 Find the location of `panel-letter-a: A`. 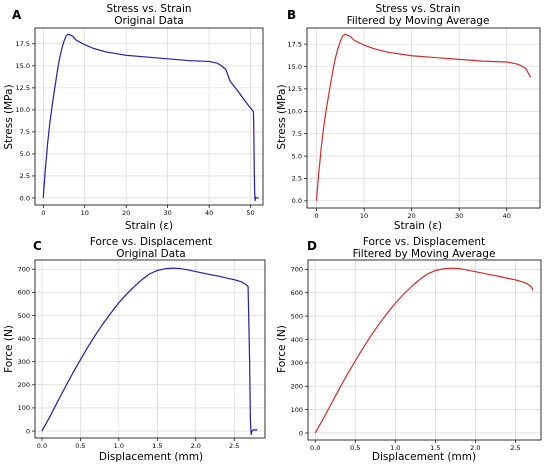

panel-letter-a: A is located at coordinates (17, 15).